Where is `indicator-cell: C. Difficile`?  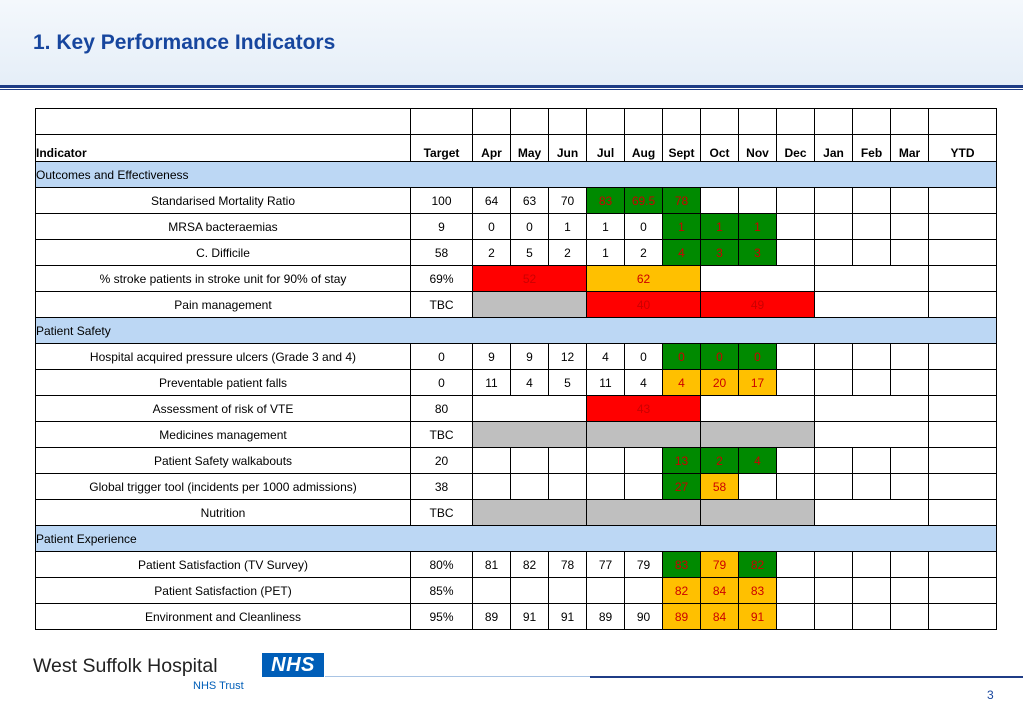 indicator-cell: C. Difficile is located at coordinates (223, 252).